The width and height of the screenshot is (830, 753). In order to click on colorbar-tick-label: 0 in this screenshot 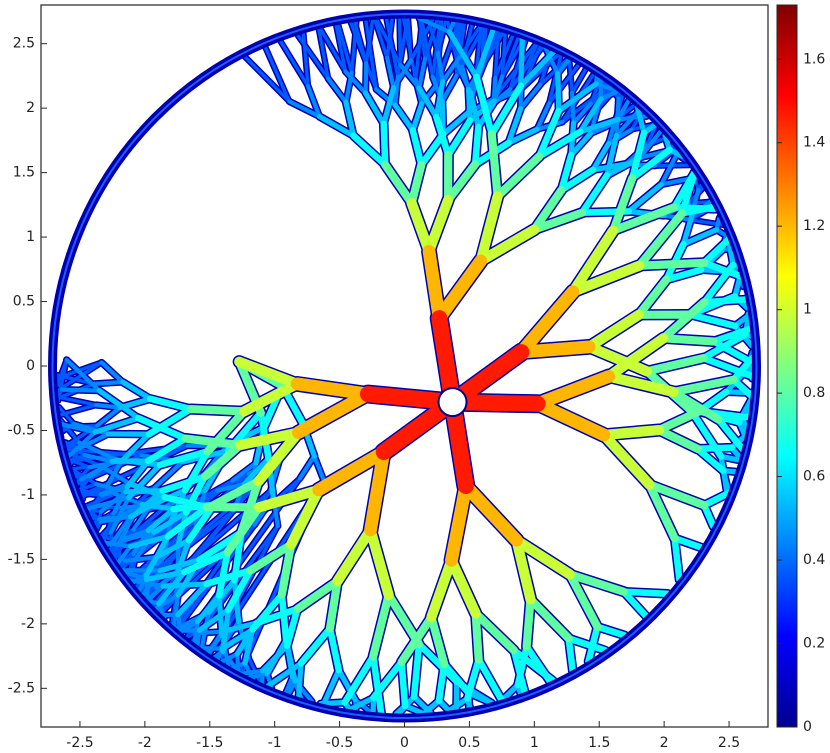, I will do `click(807, 727)`.